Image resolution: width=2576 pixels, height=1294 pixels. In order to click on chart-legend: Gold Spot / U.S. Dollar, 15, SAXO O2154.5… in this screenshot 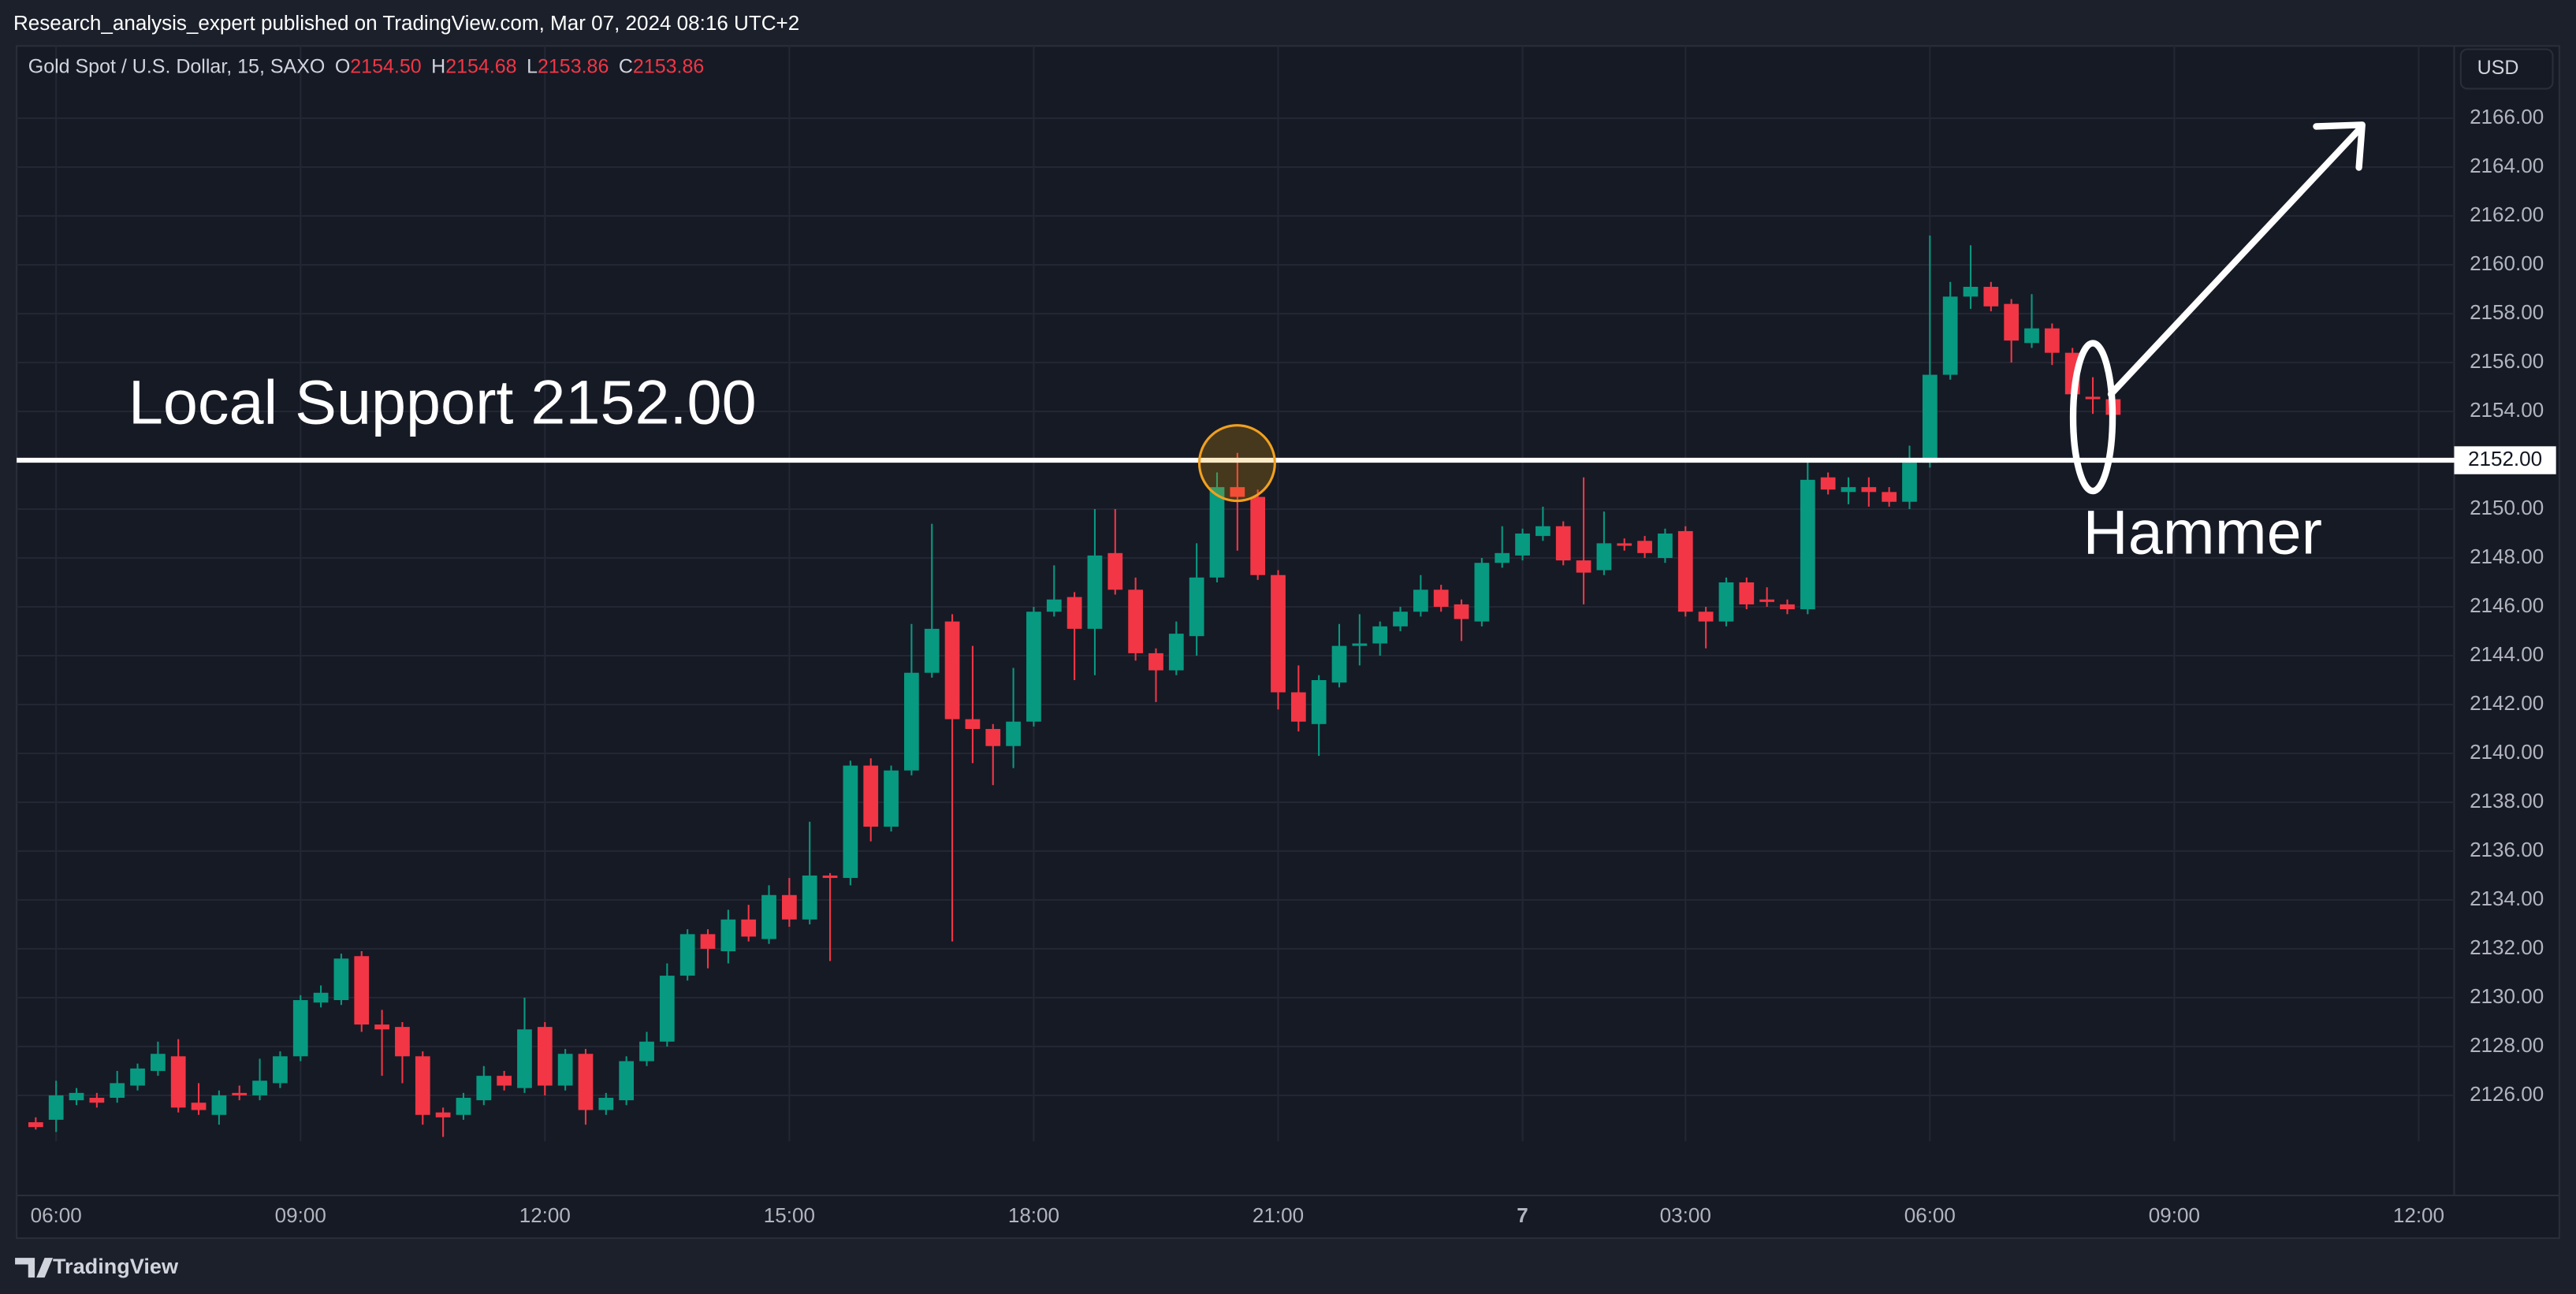, I will do `click(366, 66)`.